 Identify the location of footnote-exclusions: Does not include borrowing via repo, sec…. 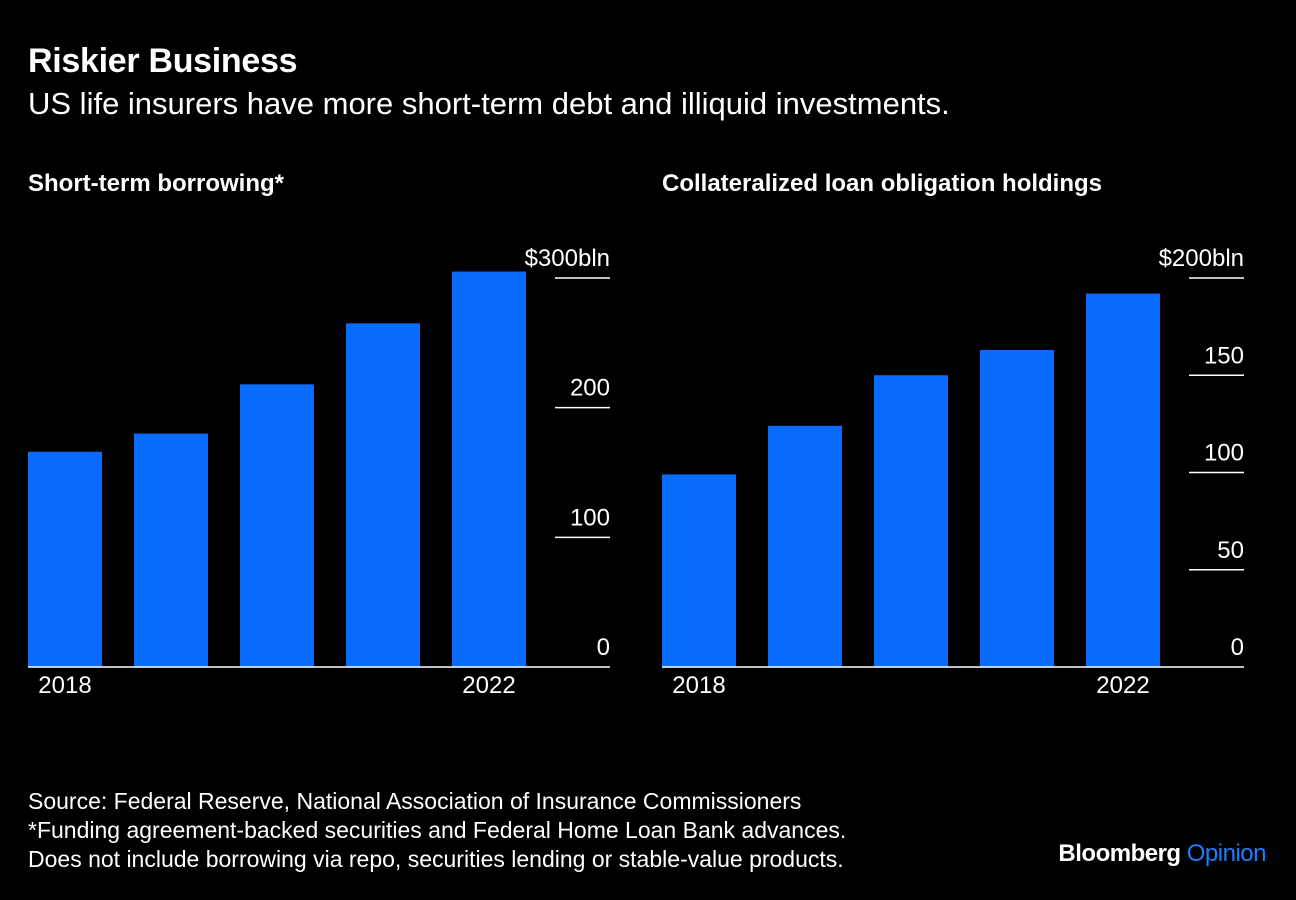
(436, 859).